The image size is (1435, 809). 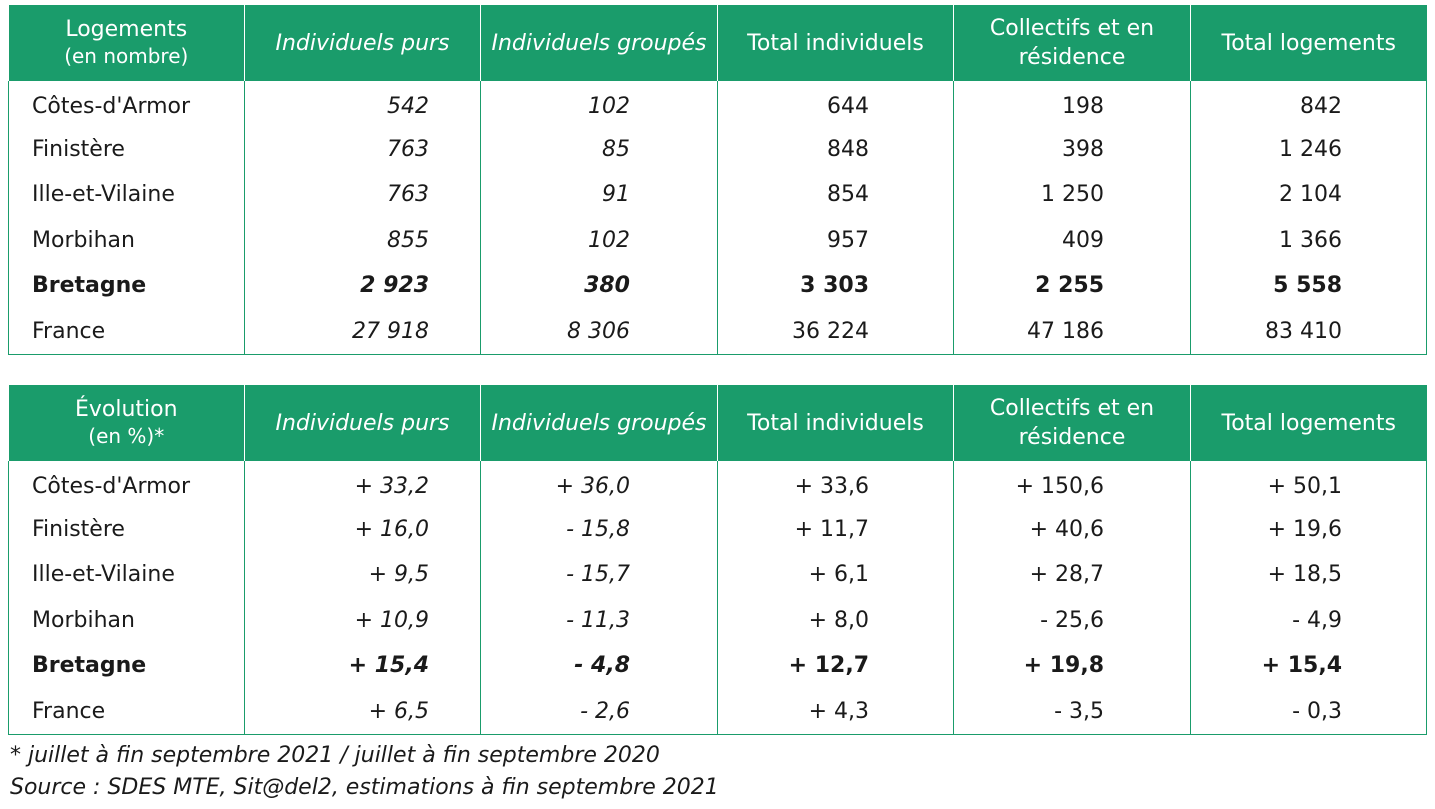 What do you see at coordinates (599, 620) in the screenshot?
I see `cell-value: - 11,3` at bounding box center [599, 620].